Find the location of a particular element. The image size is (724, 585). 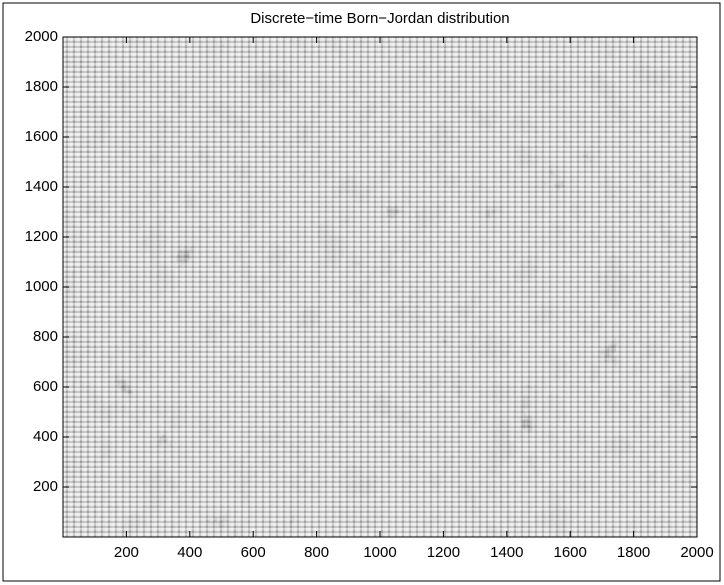

y-tick-label: 1200 is located at coordinates (41, 236).